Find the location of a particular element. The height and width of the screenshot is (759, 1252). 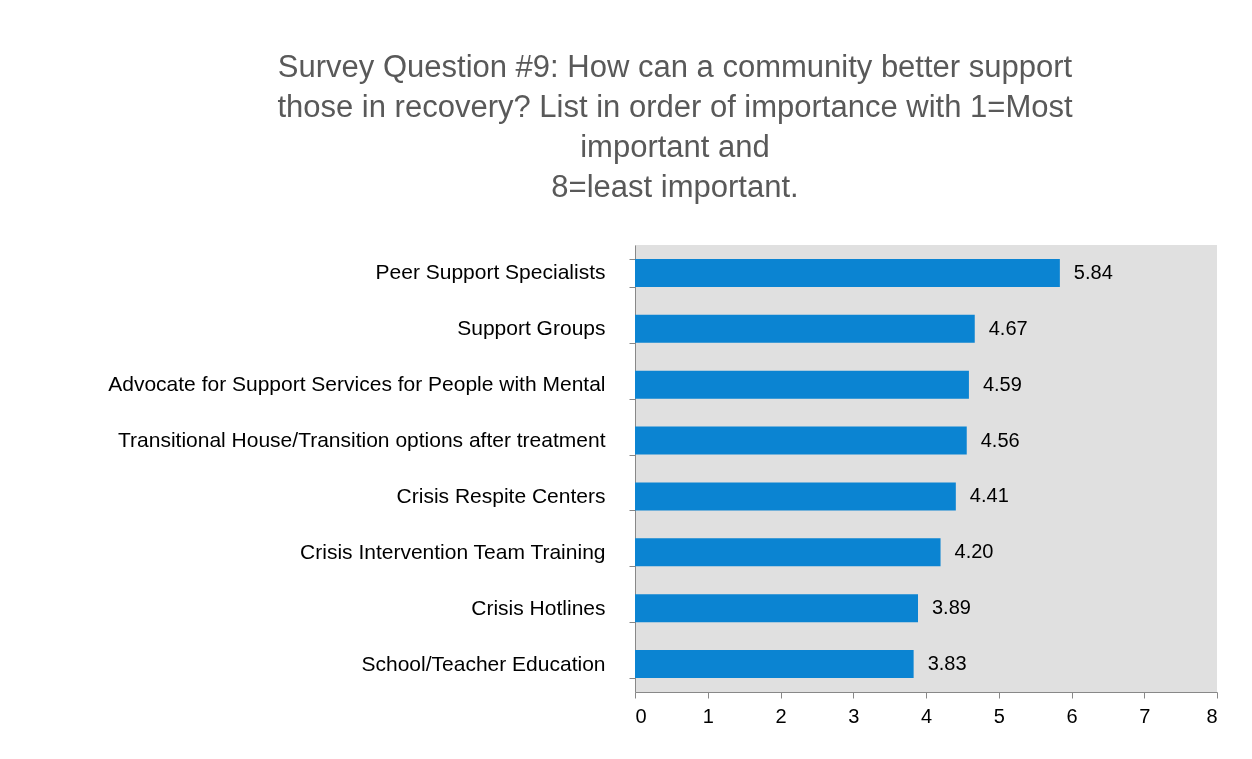

data-label: 5.84 is located at coordinates (1093, 271).